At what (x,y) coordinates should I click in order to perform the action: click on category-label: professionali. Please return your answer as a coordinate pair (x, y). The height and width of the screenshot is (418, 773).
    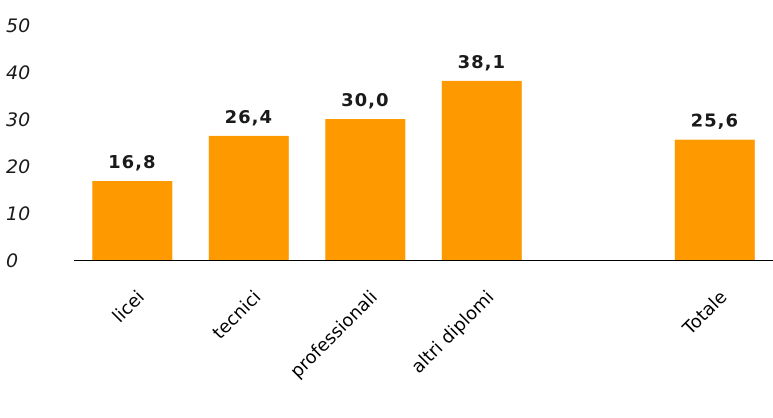
    Looking at the image, I should click on (334, 335).